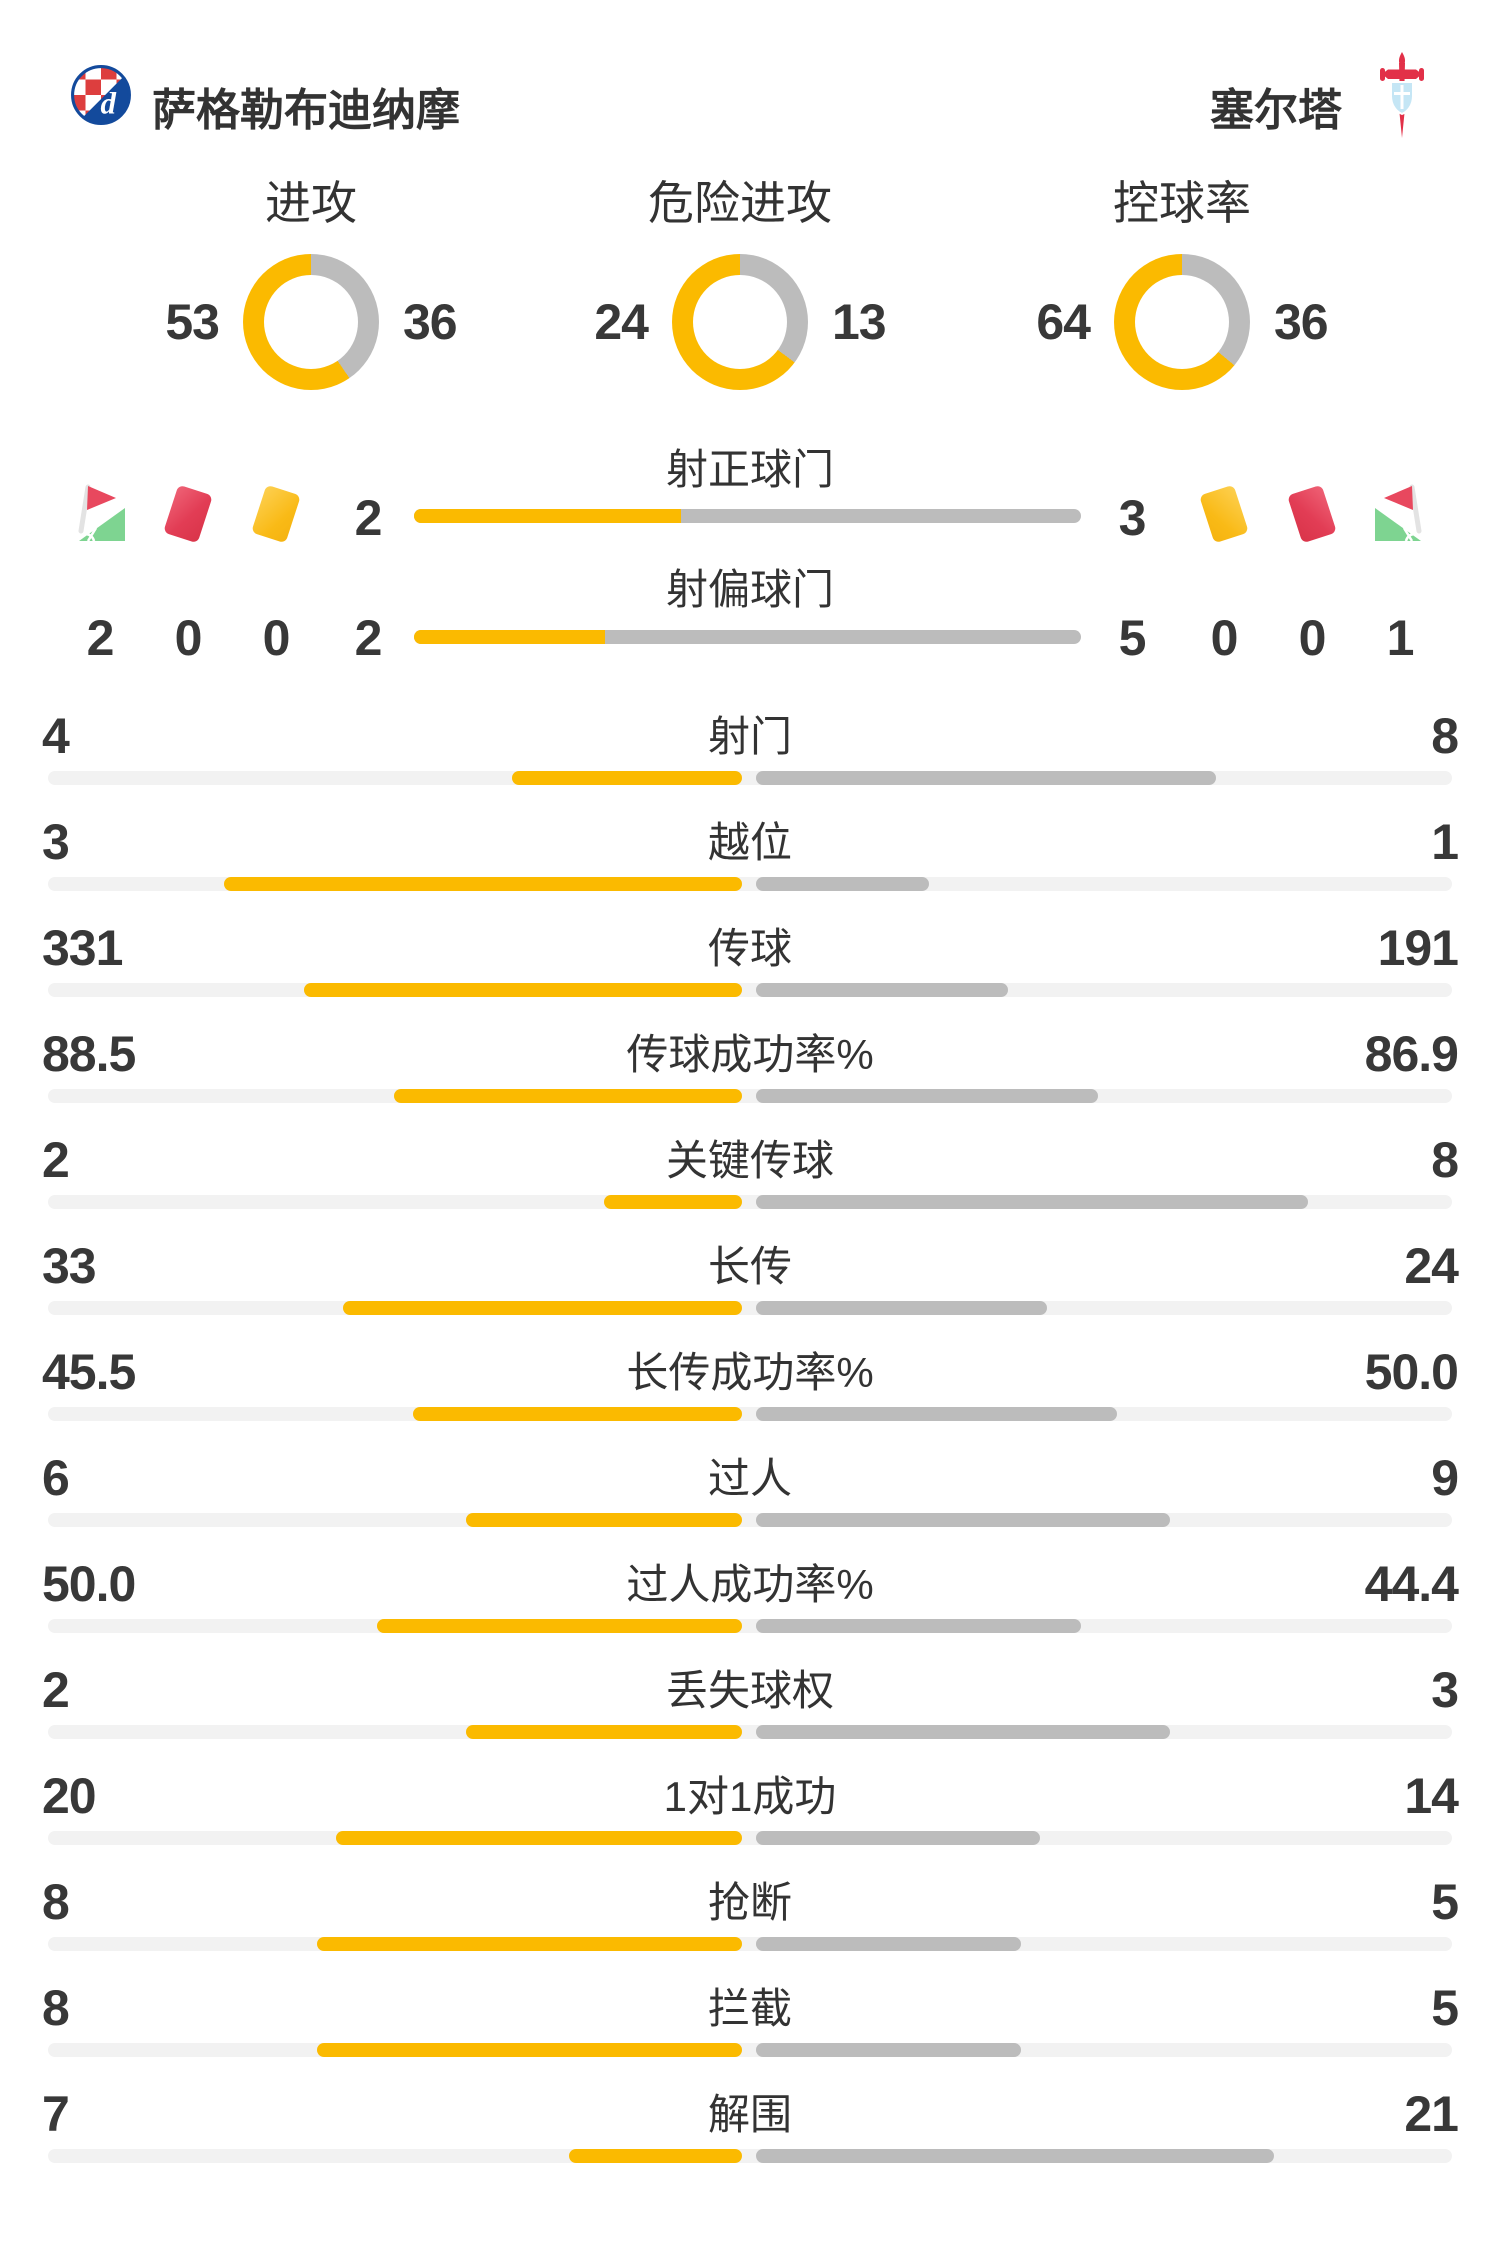  Describe the element at coordinates (276, 638) in the screenshot. I see `home-yellow-card-count: 0` at that location.